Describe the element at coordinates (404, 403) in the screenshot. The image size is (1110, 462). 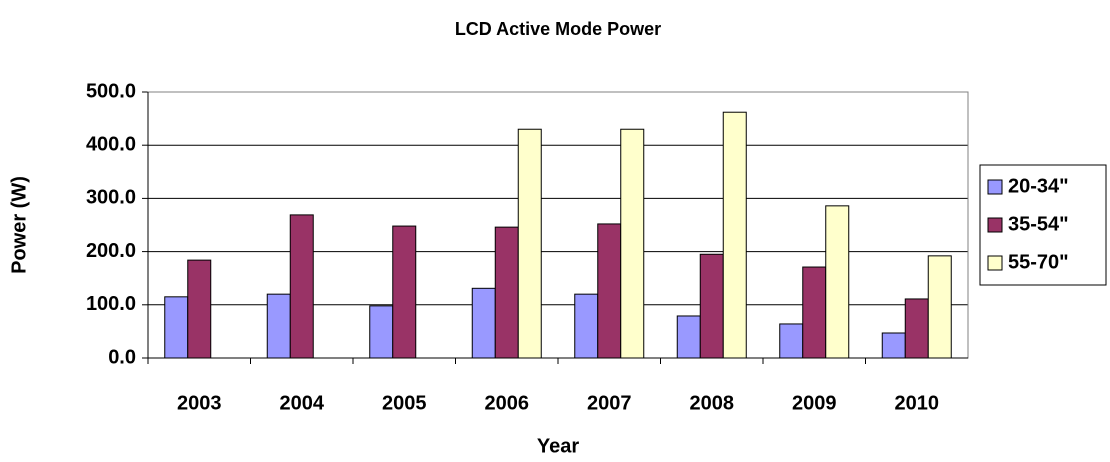
I see `x-tick-label: 2005` at that location.